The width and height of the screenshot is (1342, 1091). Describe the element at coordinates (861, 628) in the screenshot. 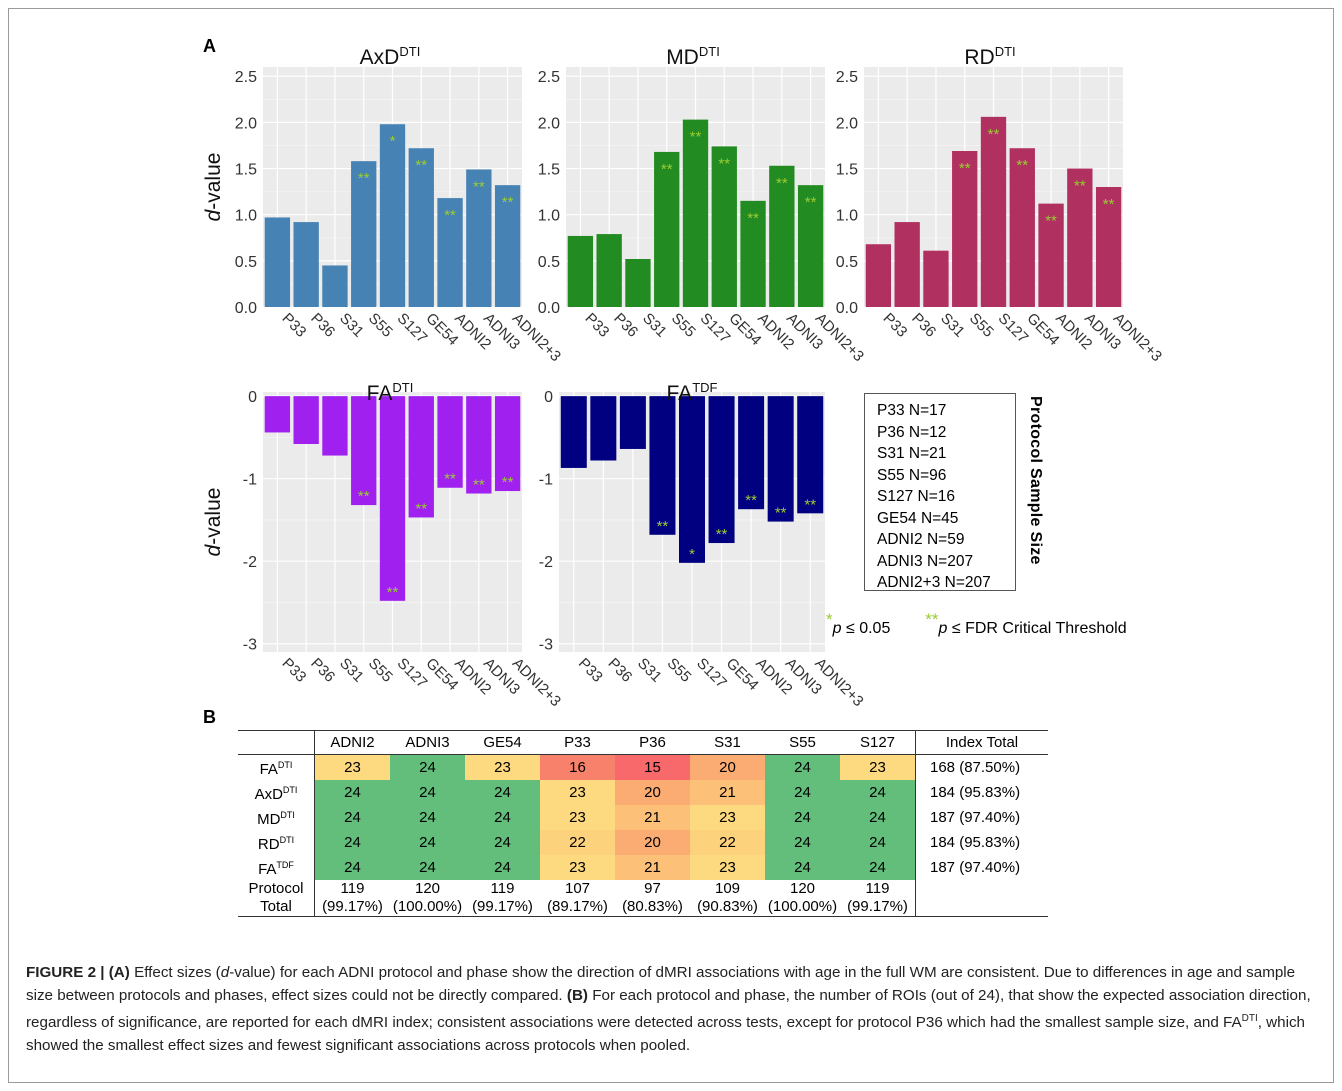

I see `single-star-label: p ≤ 0.05` at that location.